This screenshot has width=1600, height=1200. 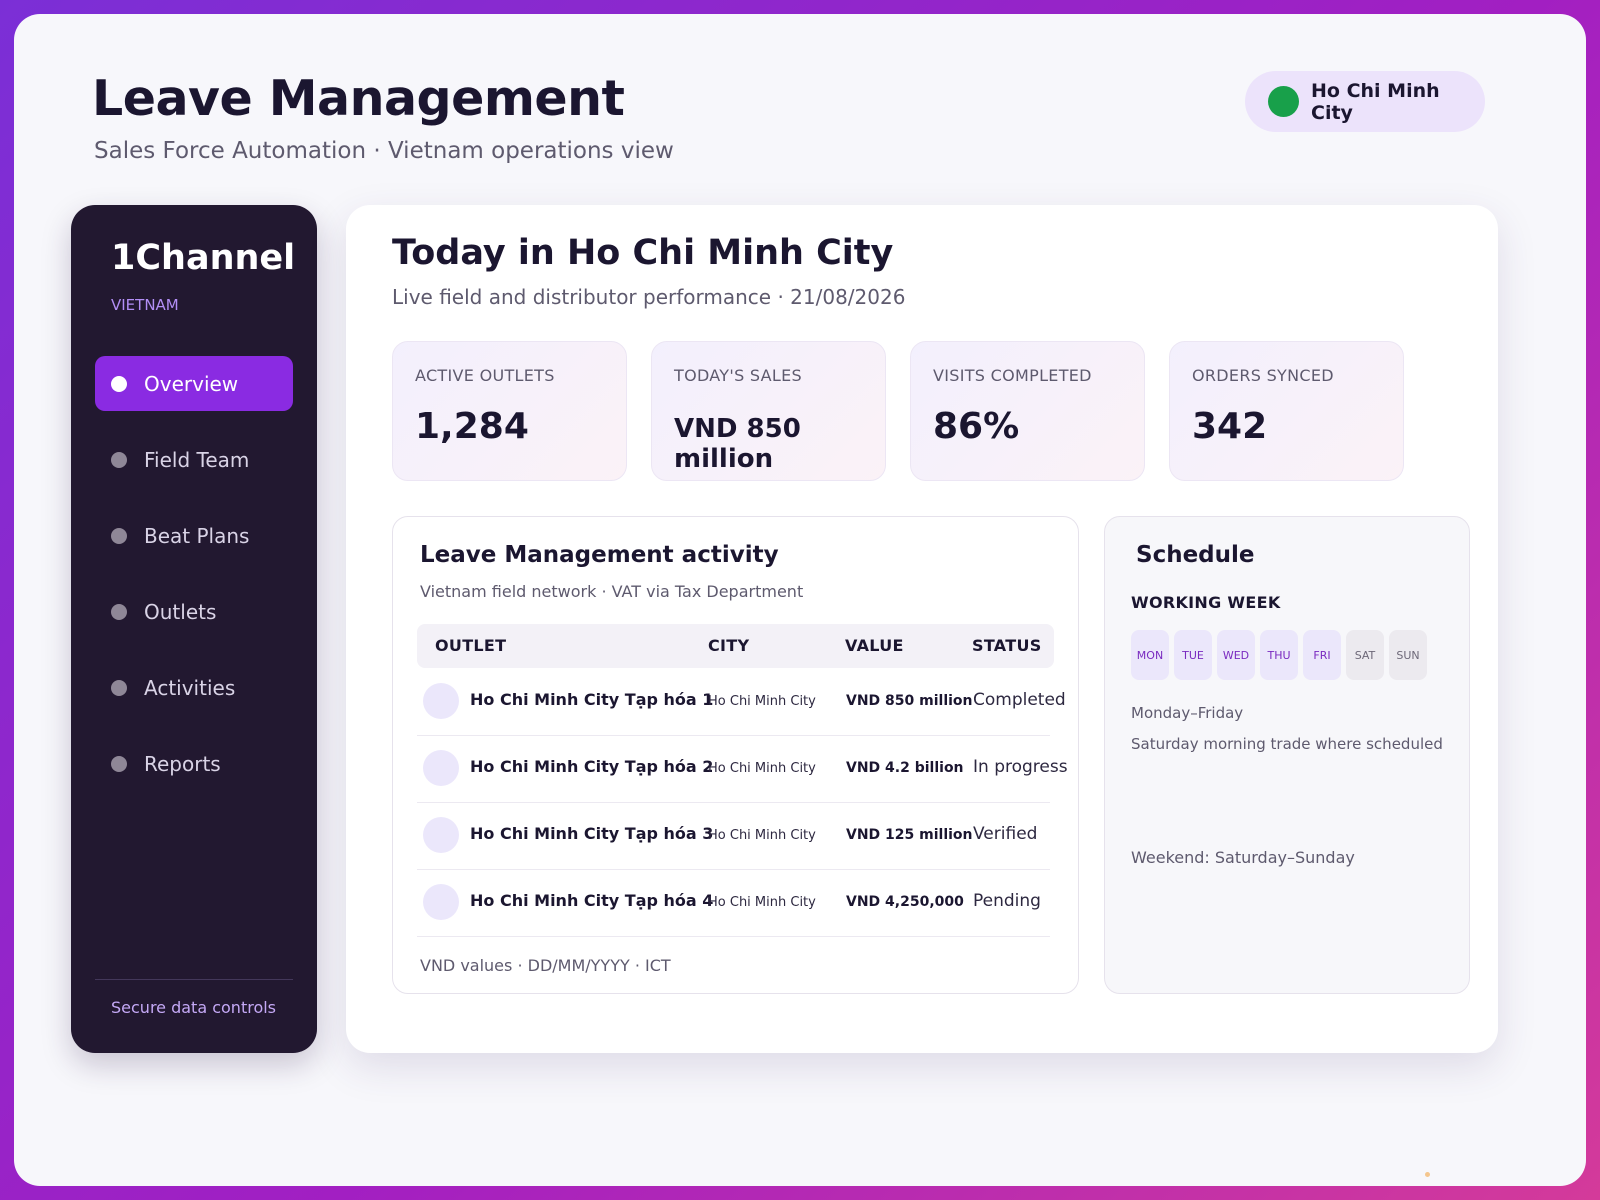 What do you see at coordinates (1283, 101) in the screenshot?
I see `status-dot-icon` at bounding box center [1283, 101].